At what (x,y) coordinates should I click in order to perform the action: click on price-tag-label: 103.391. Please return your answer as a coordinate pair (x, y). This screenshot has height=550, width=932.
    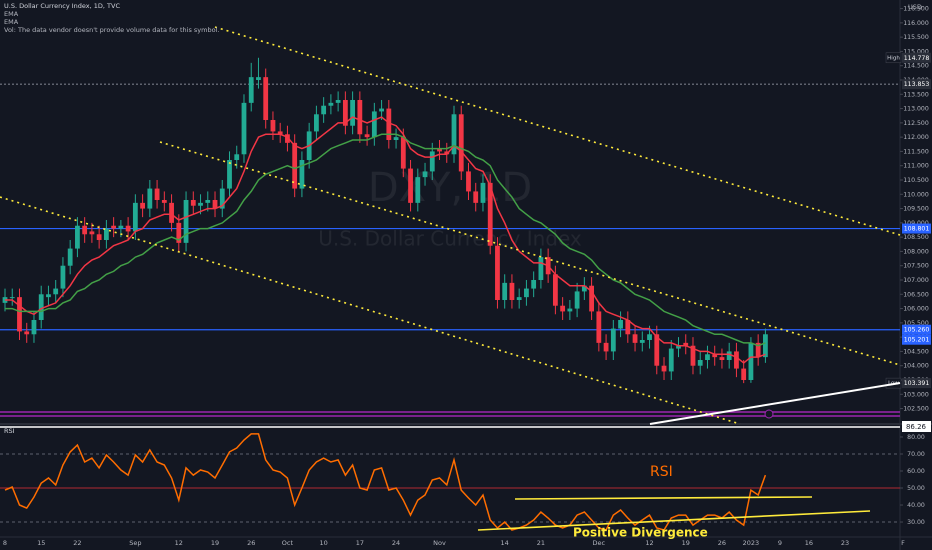
    Looking at the image, I should click on (917, 383).